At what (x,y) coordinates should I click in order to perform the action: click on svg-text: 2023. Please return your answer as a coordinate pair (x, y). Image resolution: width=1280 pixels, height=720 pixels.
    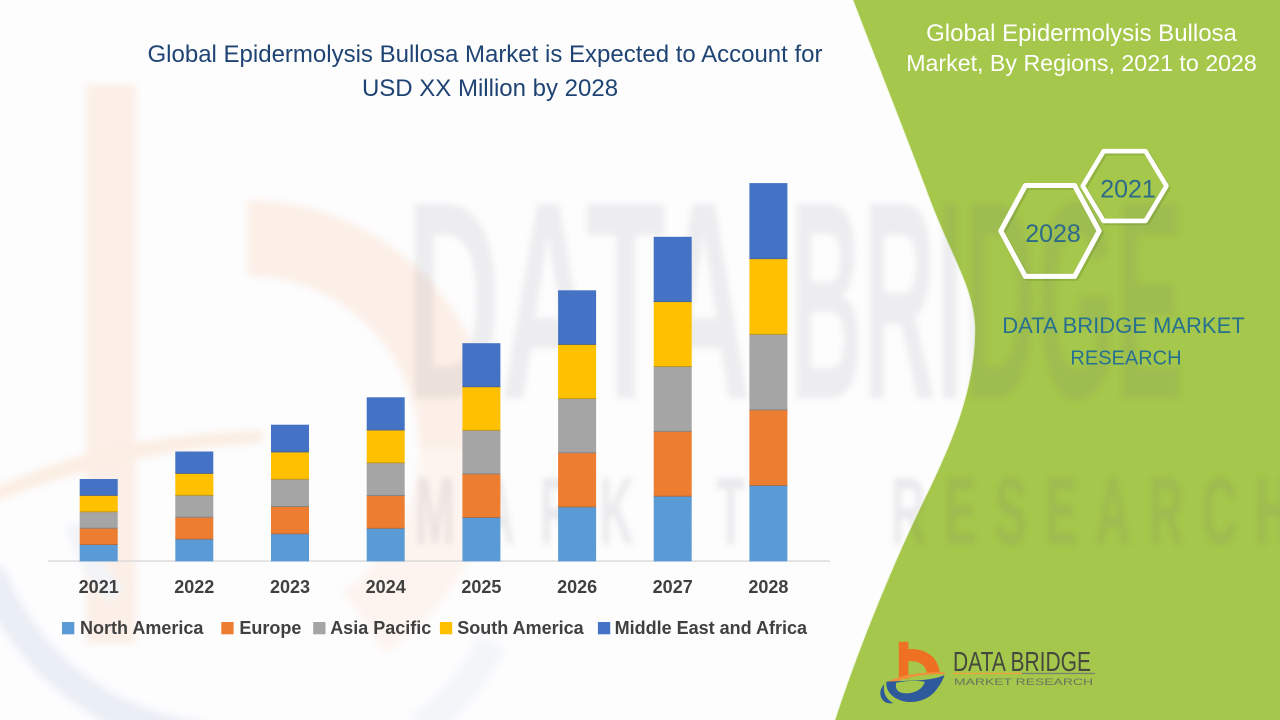
    Looking at the image, I should click on (290, 587).